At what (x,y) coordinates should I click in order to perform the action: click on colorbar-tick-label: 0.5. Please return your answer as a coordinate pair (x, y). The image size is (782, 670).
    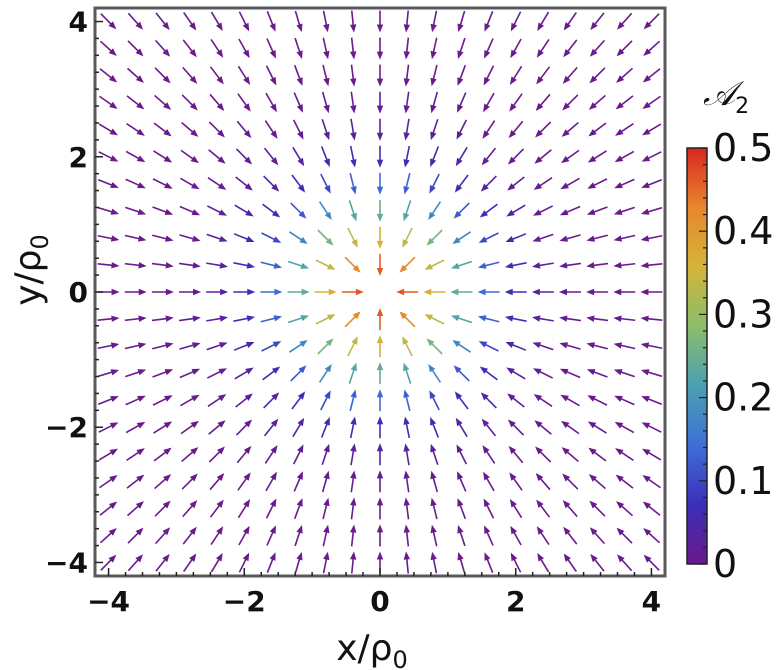
    Looking at the image, I should click on (743, 148).